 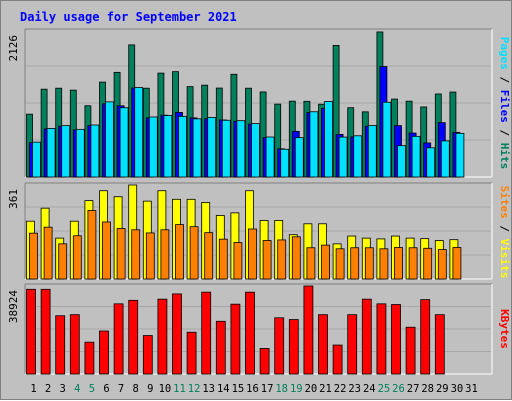 What do you see at coordinates (471, 389) in the screenshot?
I see `x-tick-31: 31` at bounding box center [471, 389].